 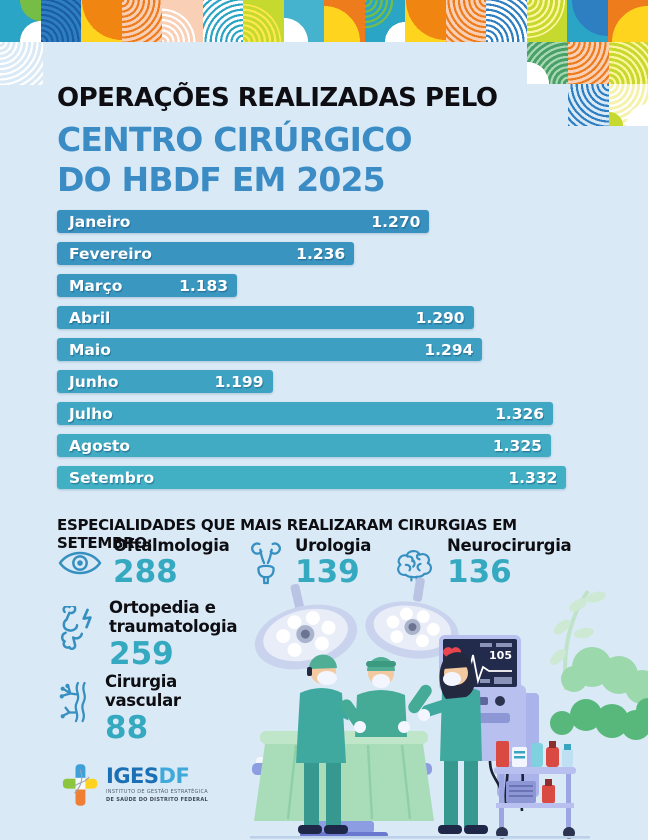 I want to click on bar-value: 1.270, so click(x=396, y=221).